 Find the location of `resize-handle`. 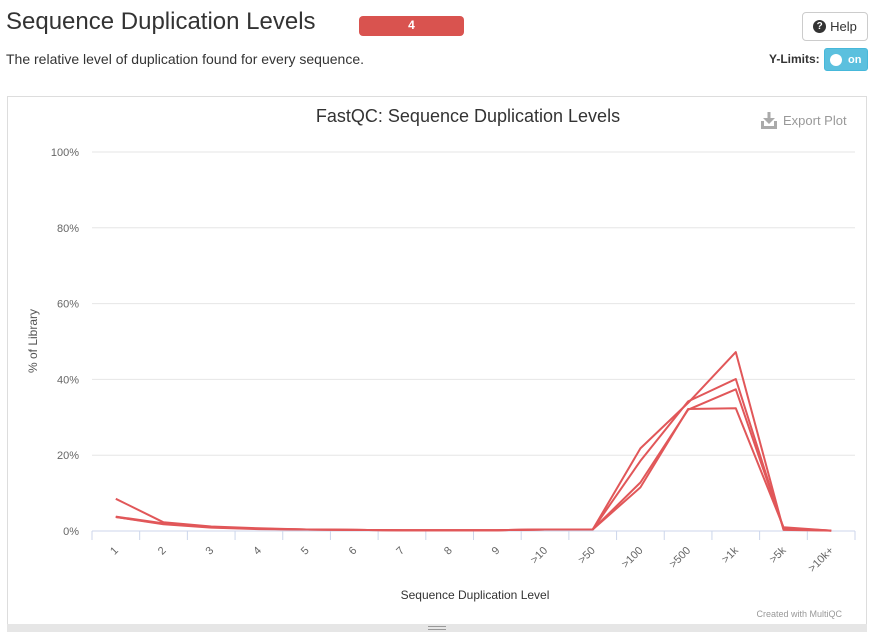

resize-handle is located at coordinates (437, 628).